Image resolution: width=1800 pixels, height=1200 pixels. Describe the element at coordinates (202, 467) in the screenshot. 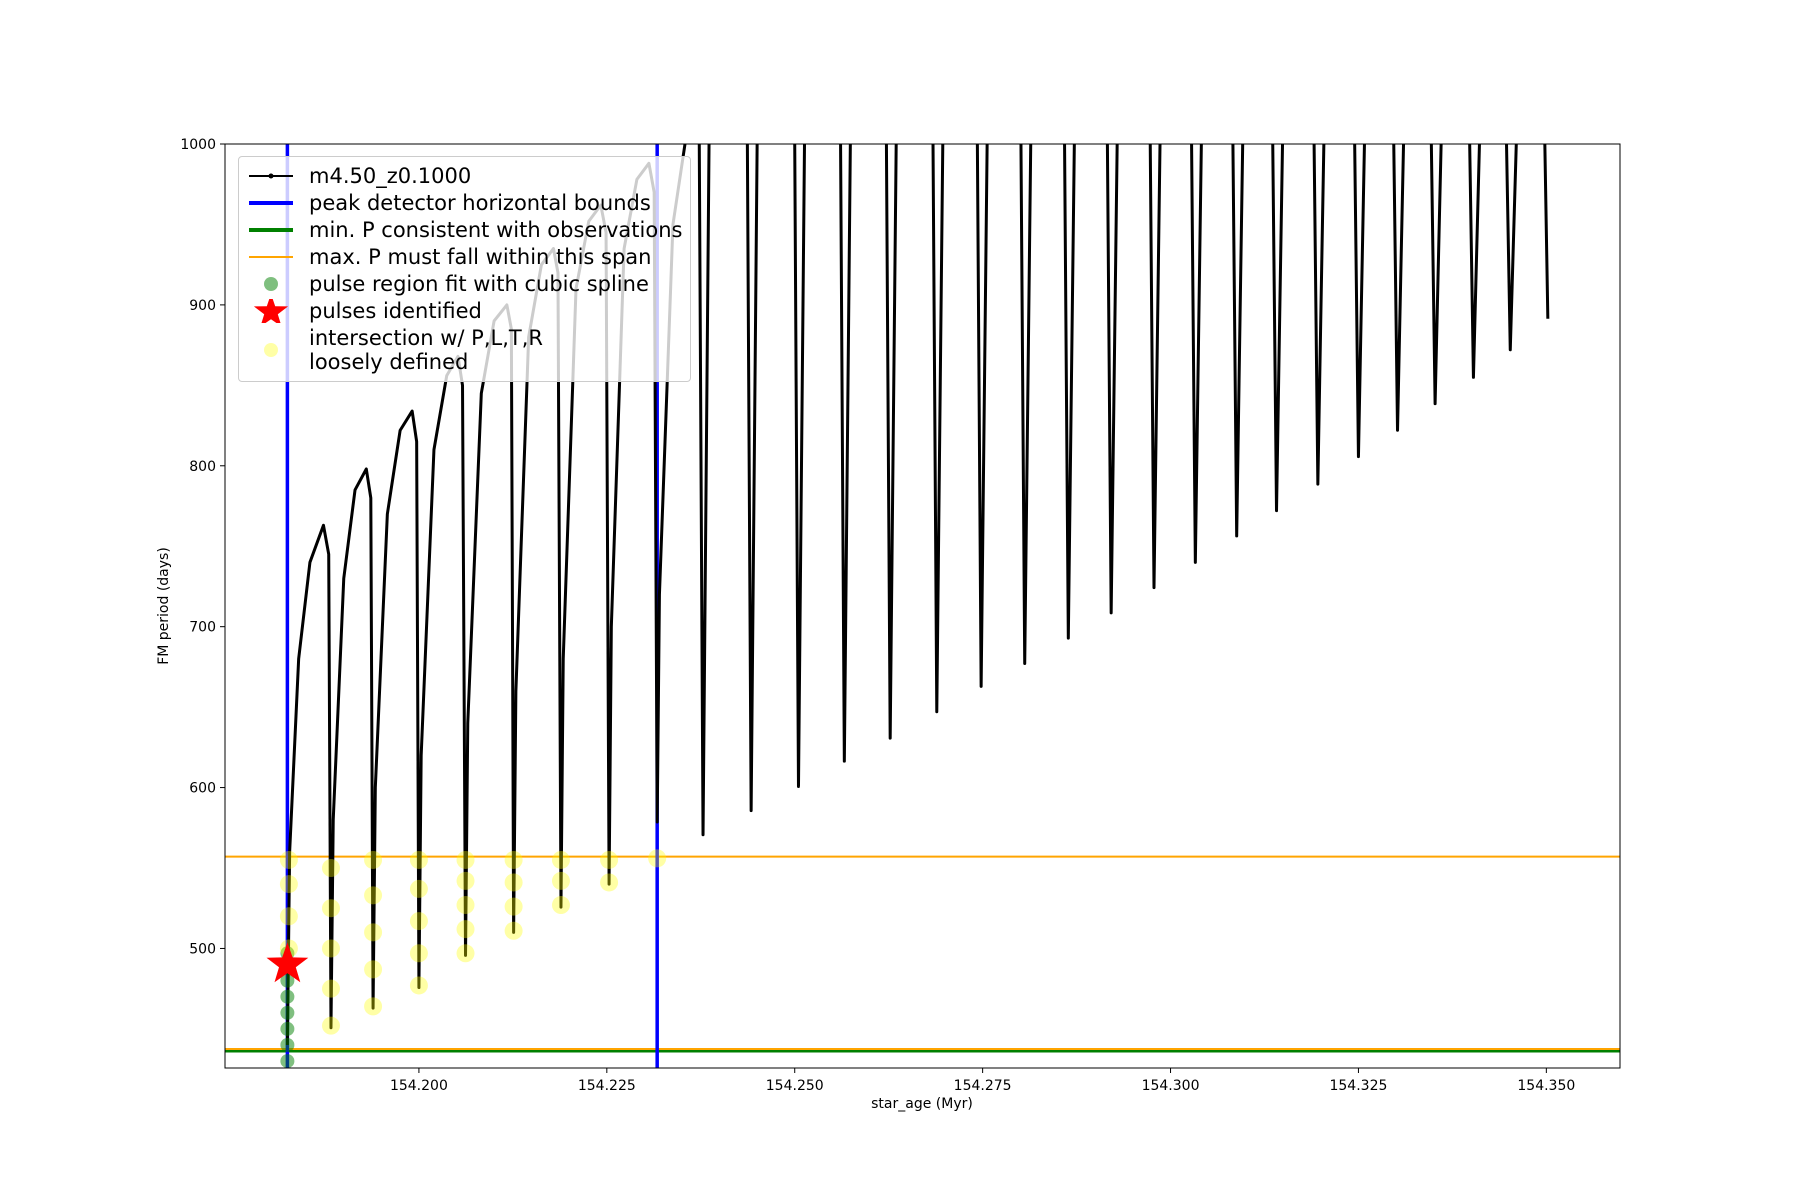

I see `y-tick-label: 800` at that location.